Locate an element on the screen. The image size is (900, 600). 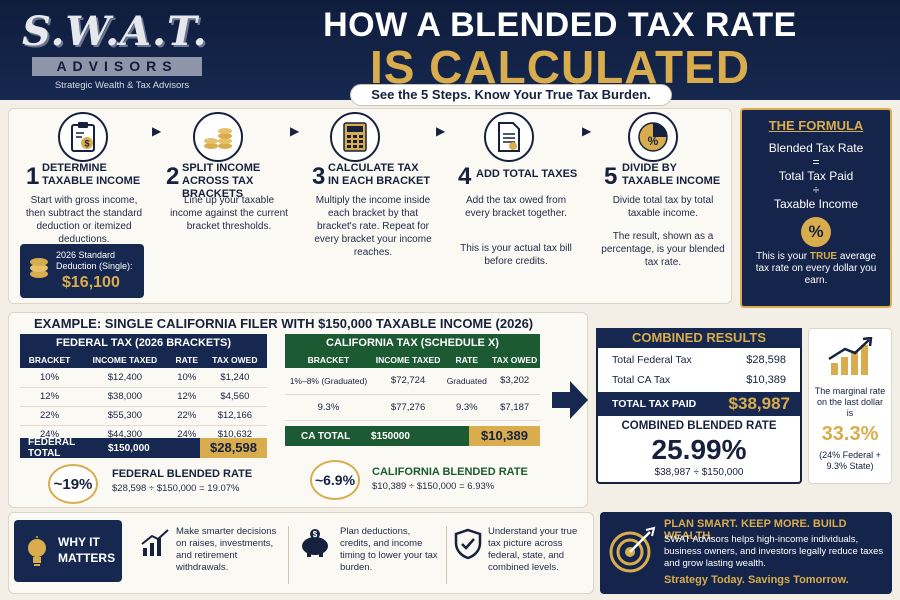
table-row: 9.3% $77,276 9.3% $7,187 is located at coordinates (412, 407).